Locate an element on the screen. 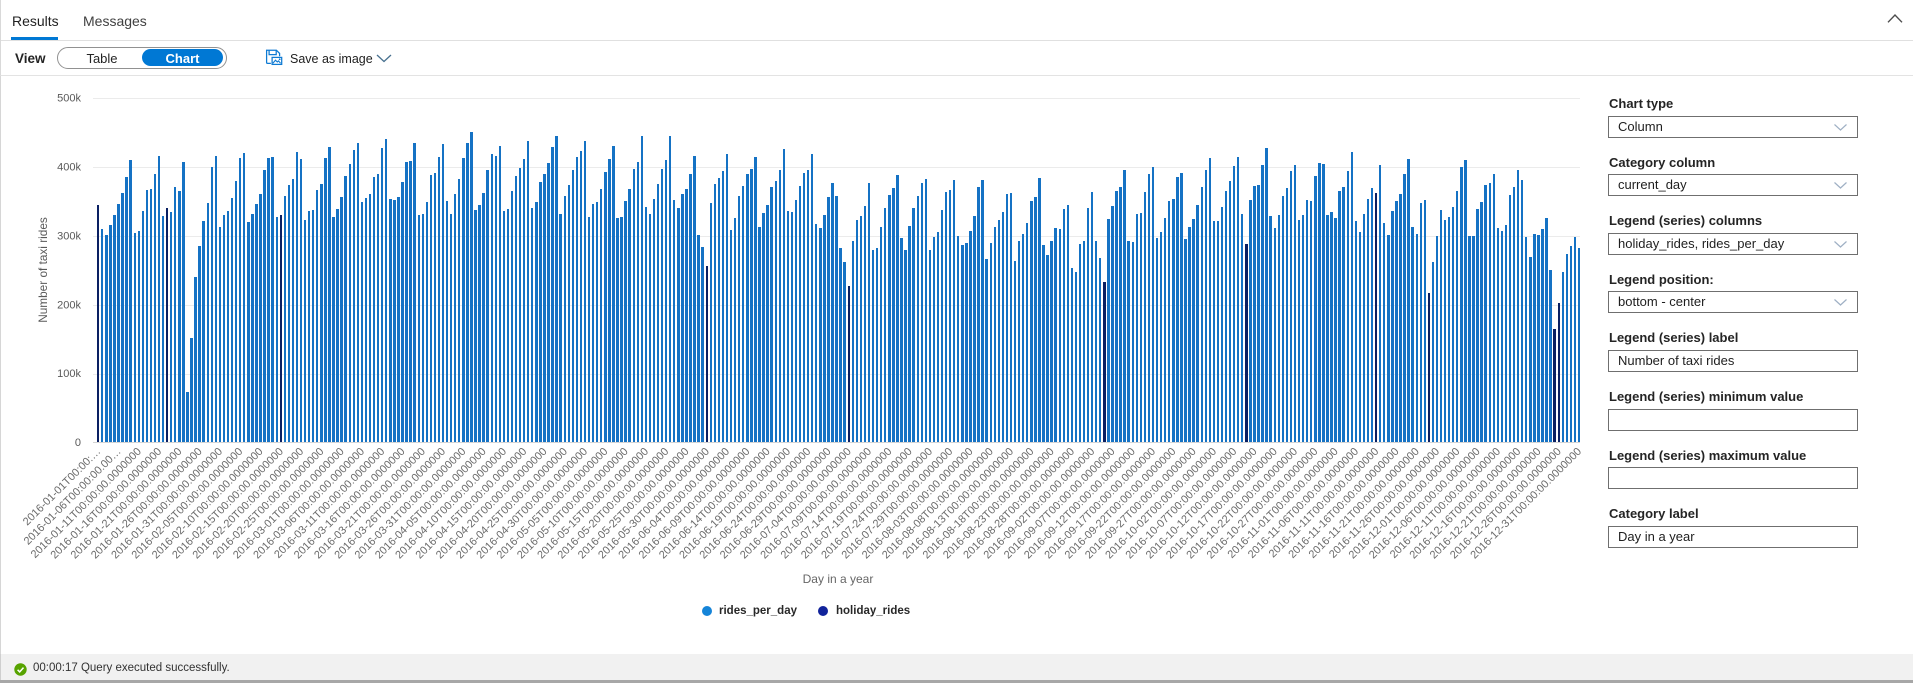 The image size is (1913, 683). svg-text: Number of taxi rides is located at coordinates (43, 270).